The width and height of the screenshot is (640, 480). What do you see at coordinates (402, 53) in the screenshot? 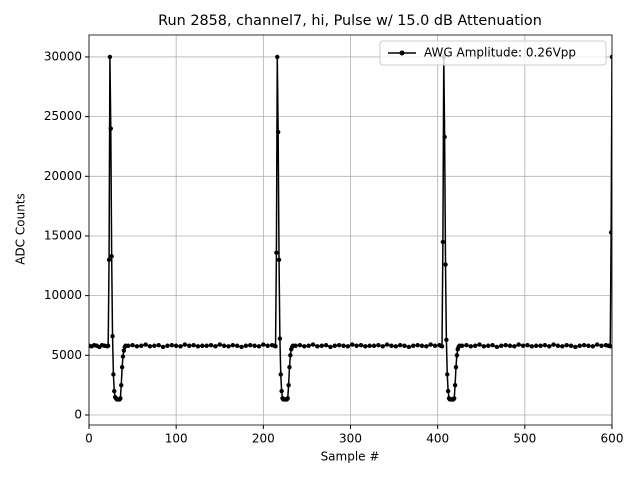
I see `legend-marker` at bounding box center [402, 53].